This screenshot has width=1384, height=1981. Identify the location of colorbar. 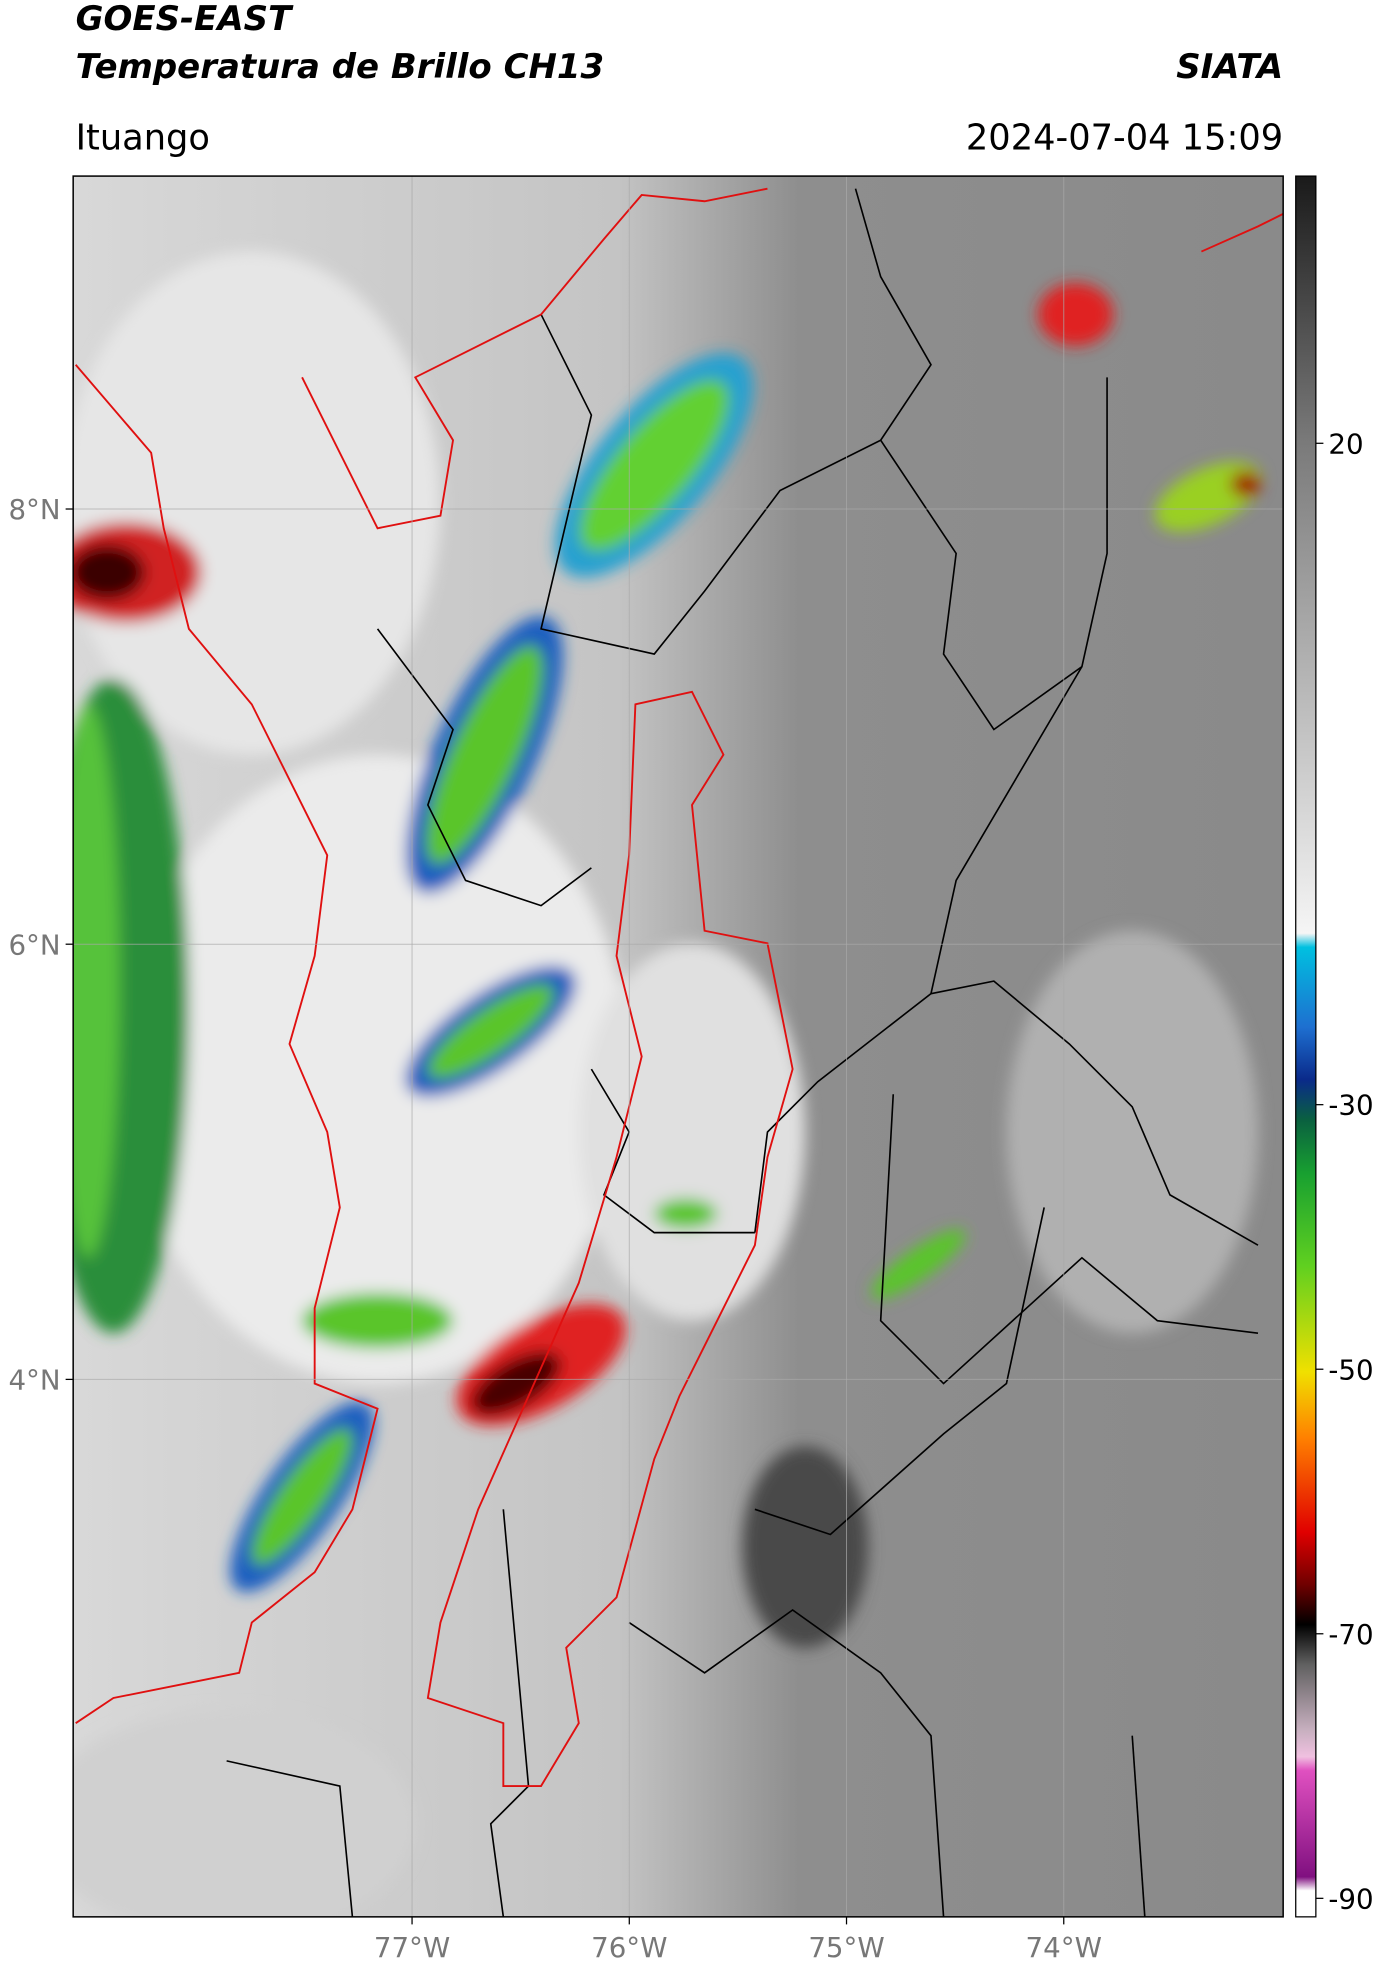
(1306, 1046).